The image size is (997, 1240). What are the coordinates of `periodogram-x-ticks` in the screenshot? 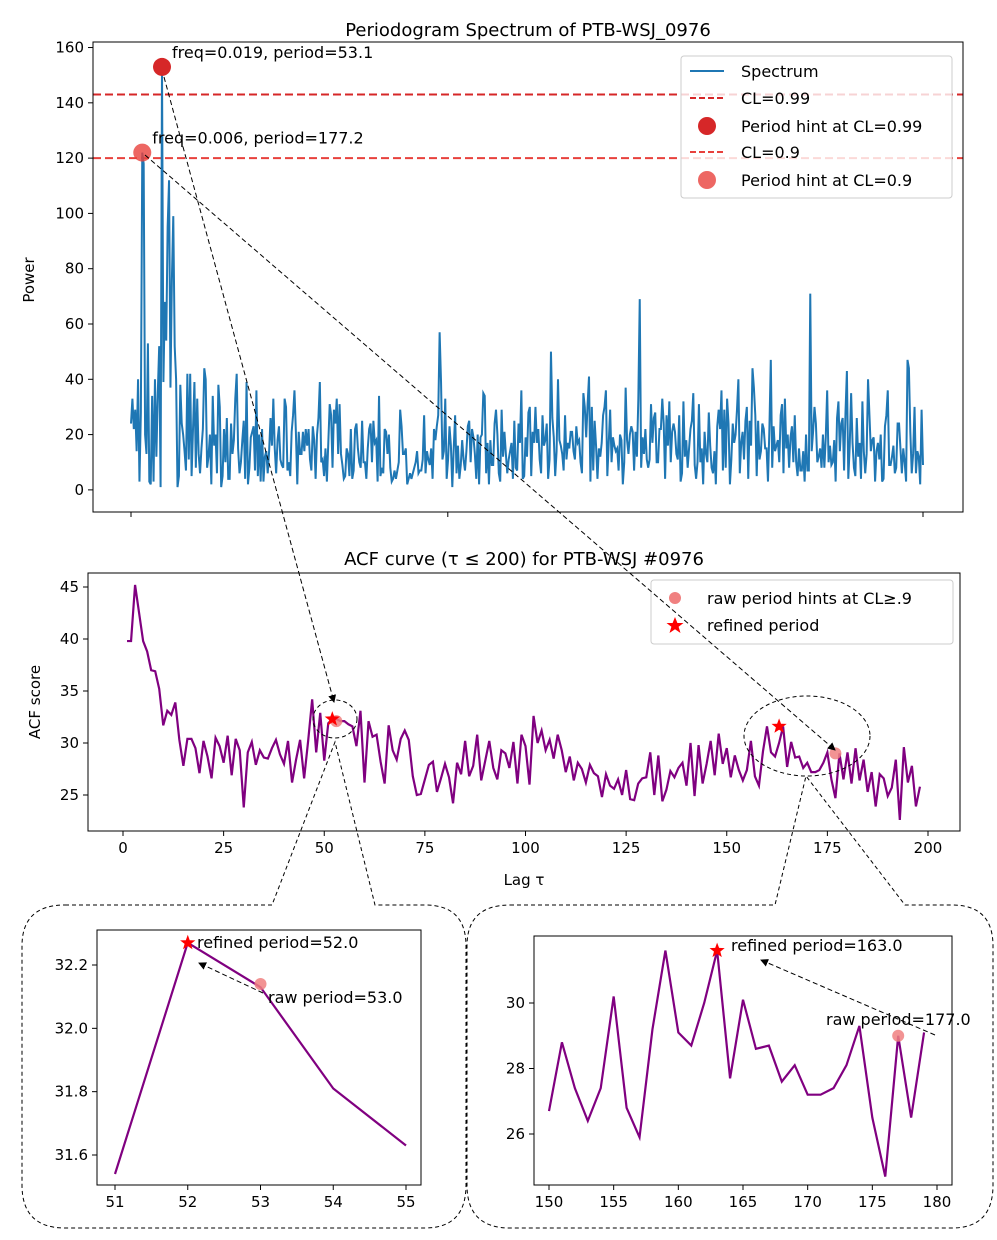 It's located at (527, 514).